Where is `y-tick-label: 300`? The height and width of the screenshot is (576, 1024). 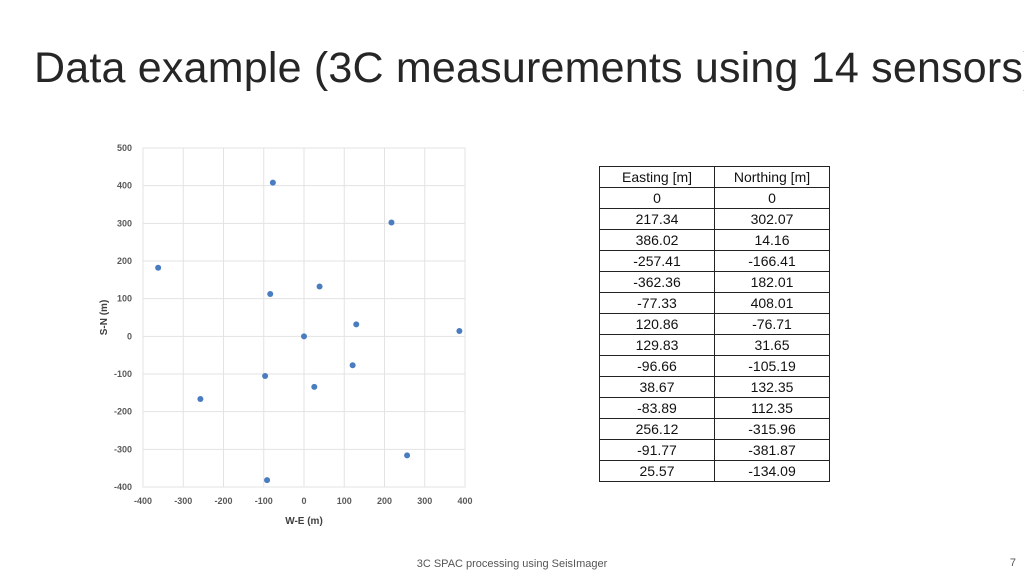 y-tick-label: 300 is located at coordinates (124, 223).